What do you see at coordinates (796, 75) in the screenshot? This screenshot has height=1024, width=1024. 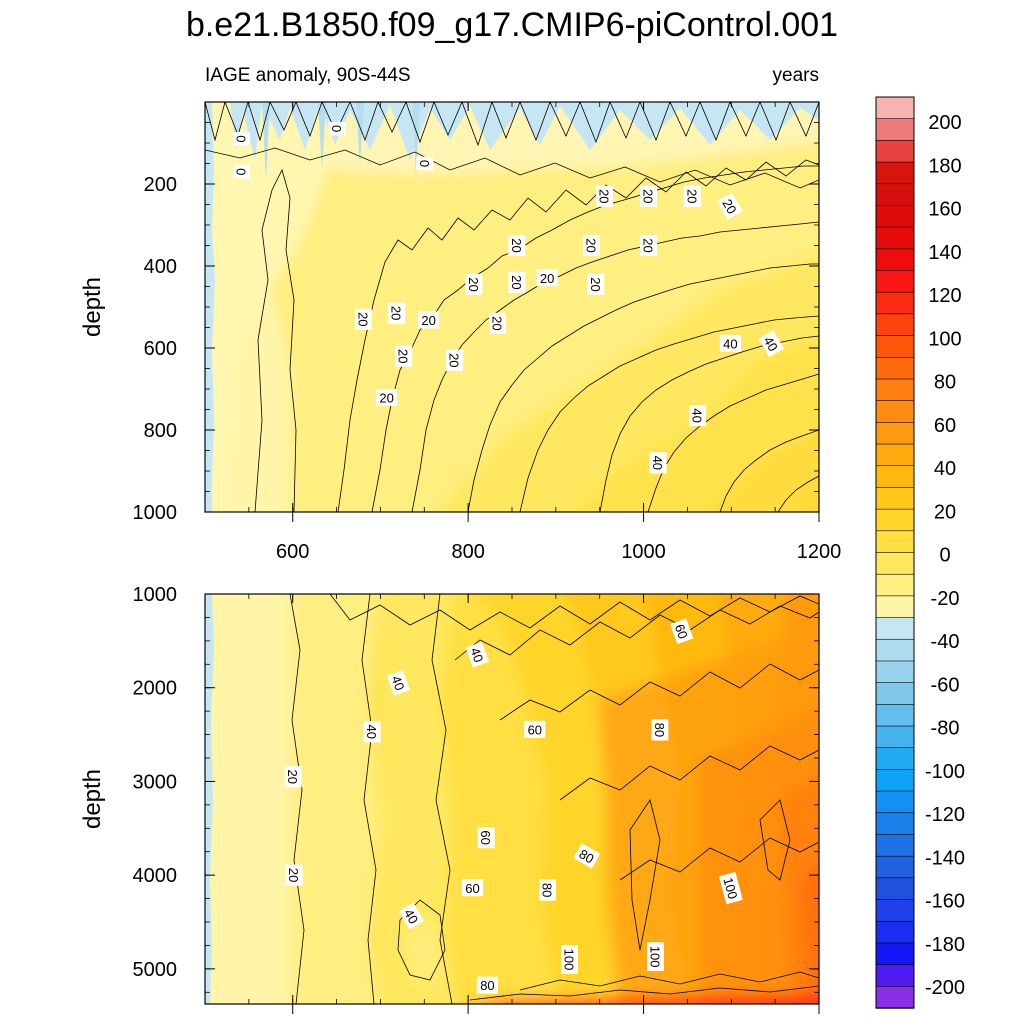 I see `panel-units-label: years` at bounding box center [796, 75].